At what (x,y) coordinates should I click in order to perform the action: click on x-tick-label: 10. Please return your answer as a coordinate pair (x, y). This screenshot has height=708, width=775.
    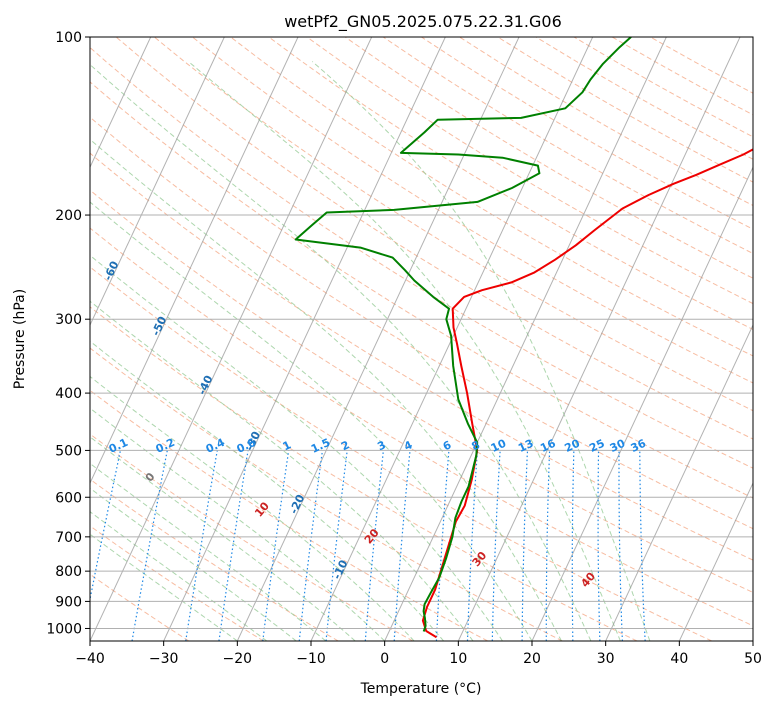
    Looking at the image, I should click on (458, 659).